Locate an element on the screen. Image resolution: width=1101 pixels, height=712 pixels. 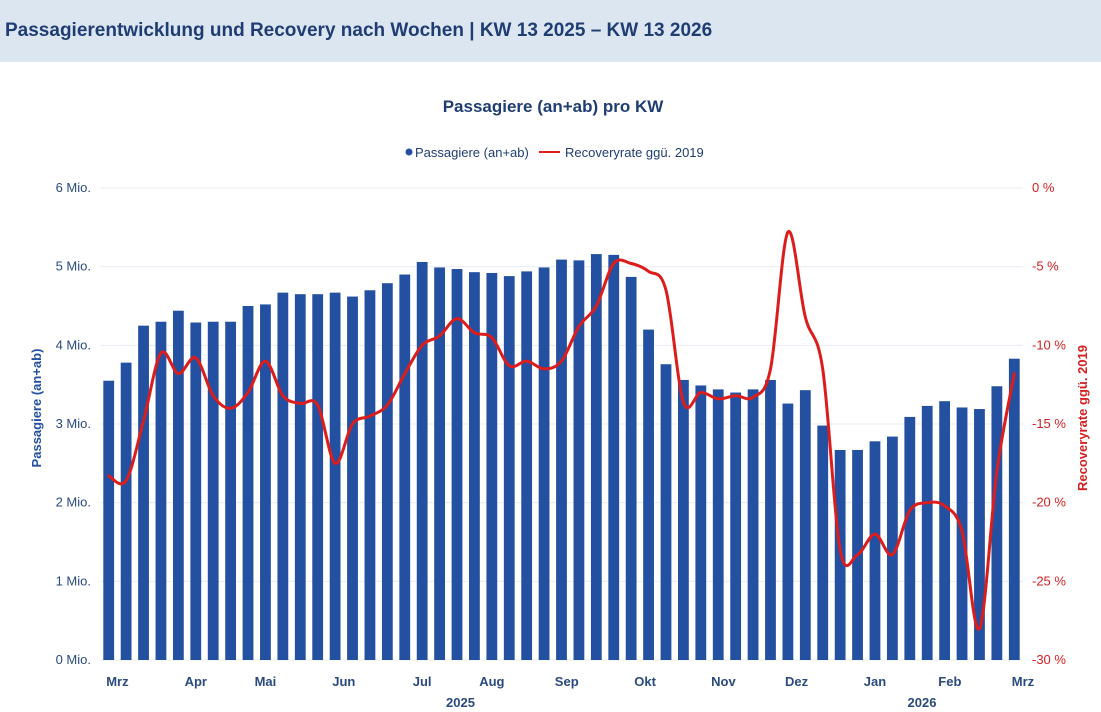
x-tick-label: Dez is located at coordinates (797, 681).